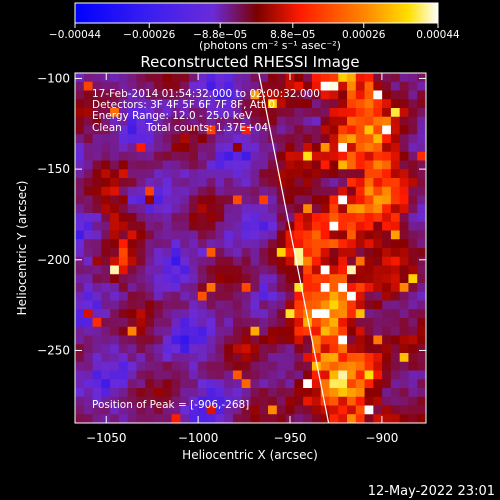  I want to click on x-tick-label: −900, so click(381, 438).